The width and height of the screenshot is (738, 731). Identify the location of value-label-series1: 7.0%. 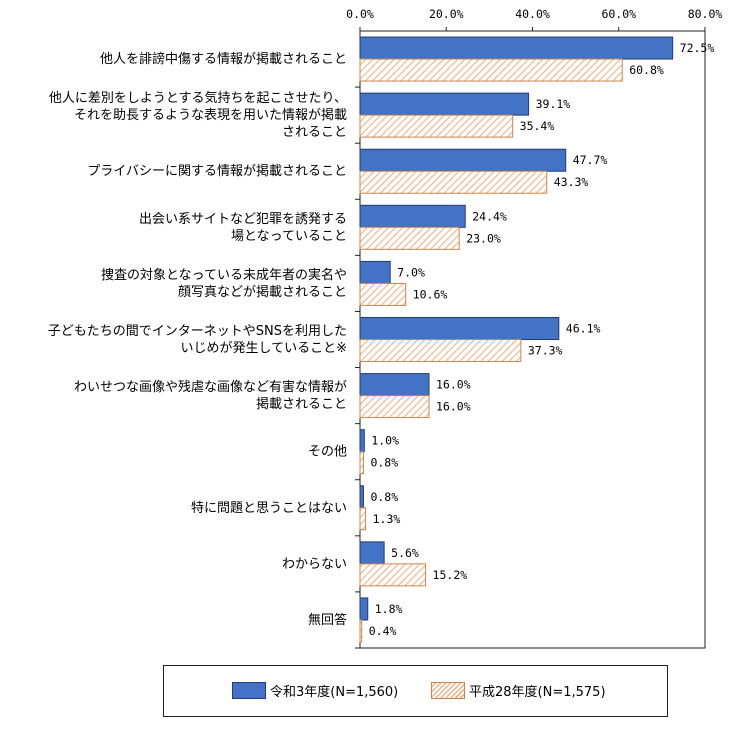
(411, 272).